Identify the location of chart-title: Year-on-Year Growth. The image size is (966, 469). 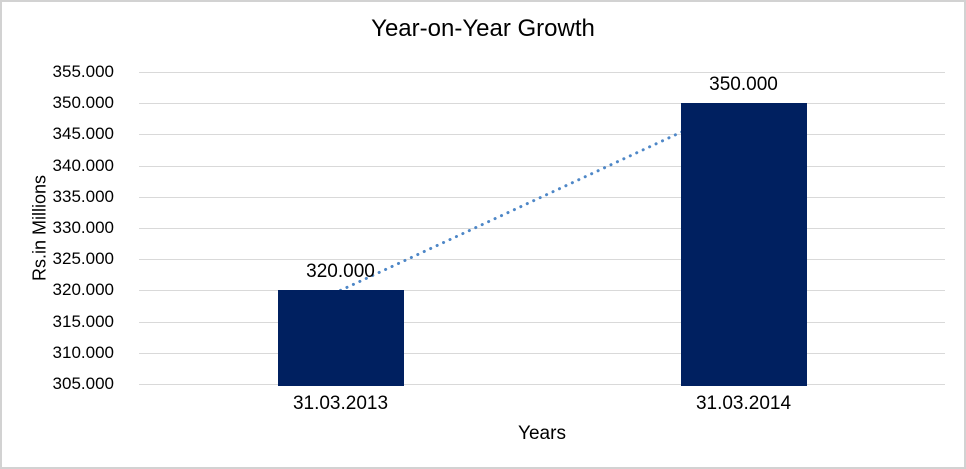
(483, 28).